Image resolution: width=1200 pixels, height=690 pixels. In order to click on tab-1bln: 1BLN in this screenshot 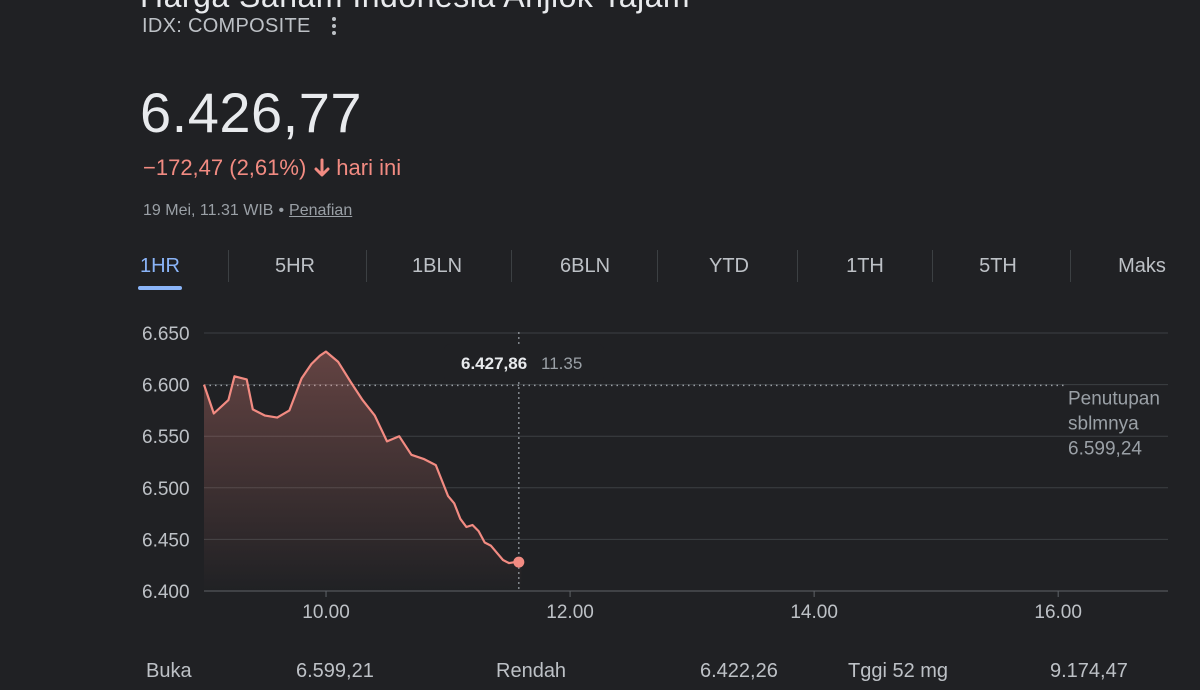, I will do `click(437, 268)`.